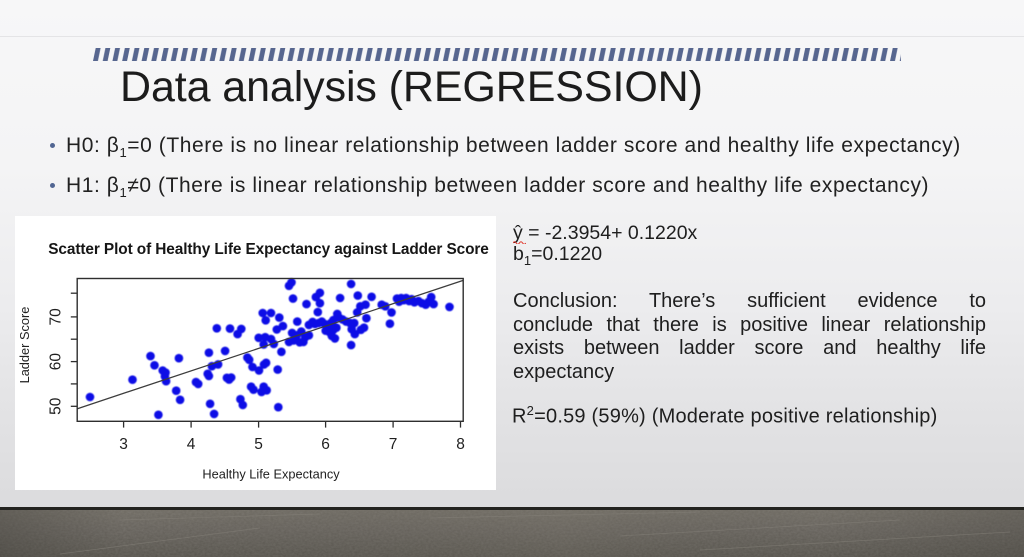 The width and height of the screenshot is (1024, 557). I want to click on svg-text: 3, so click(123, 444).